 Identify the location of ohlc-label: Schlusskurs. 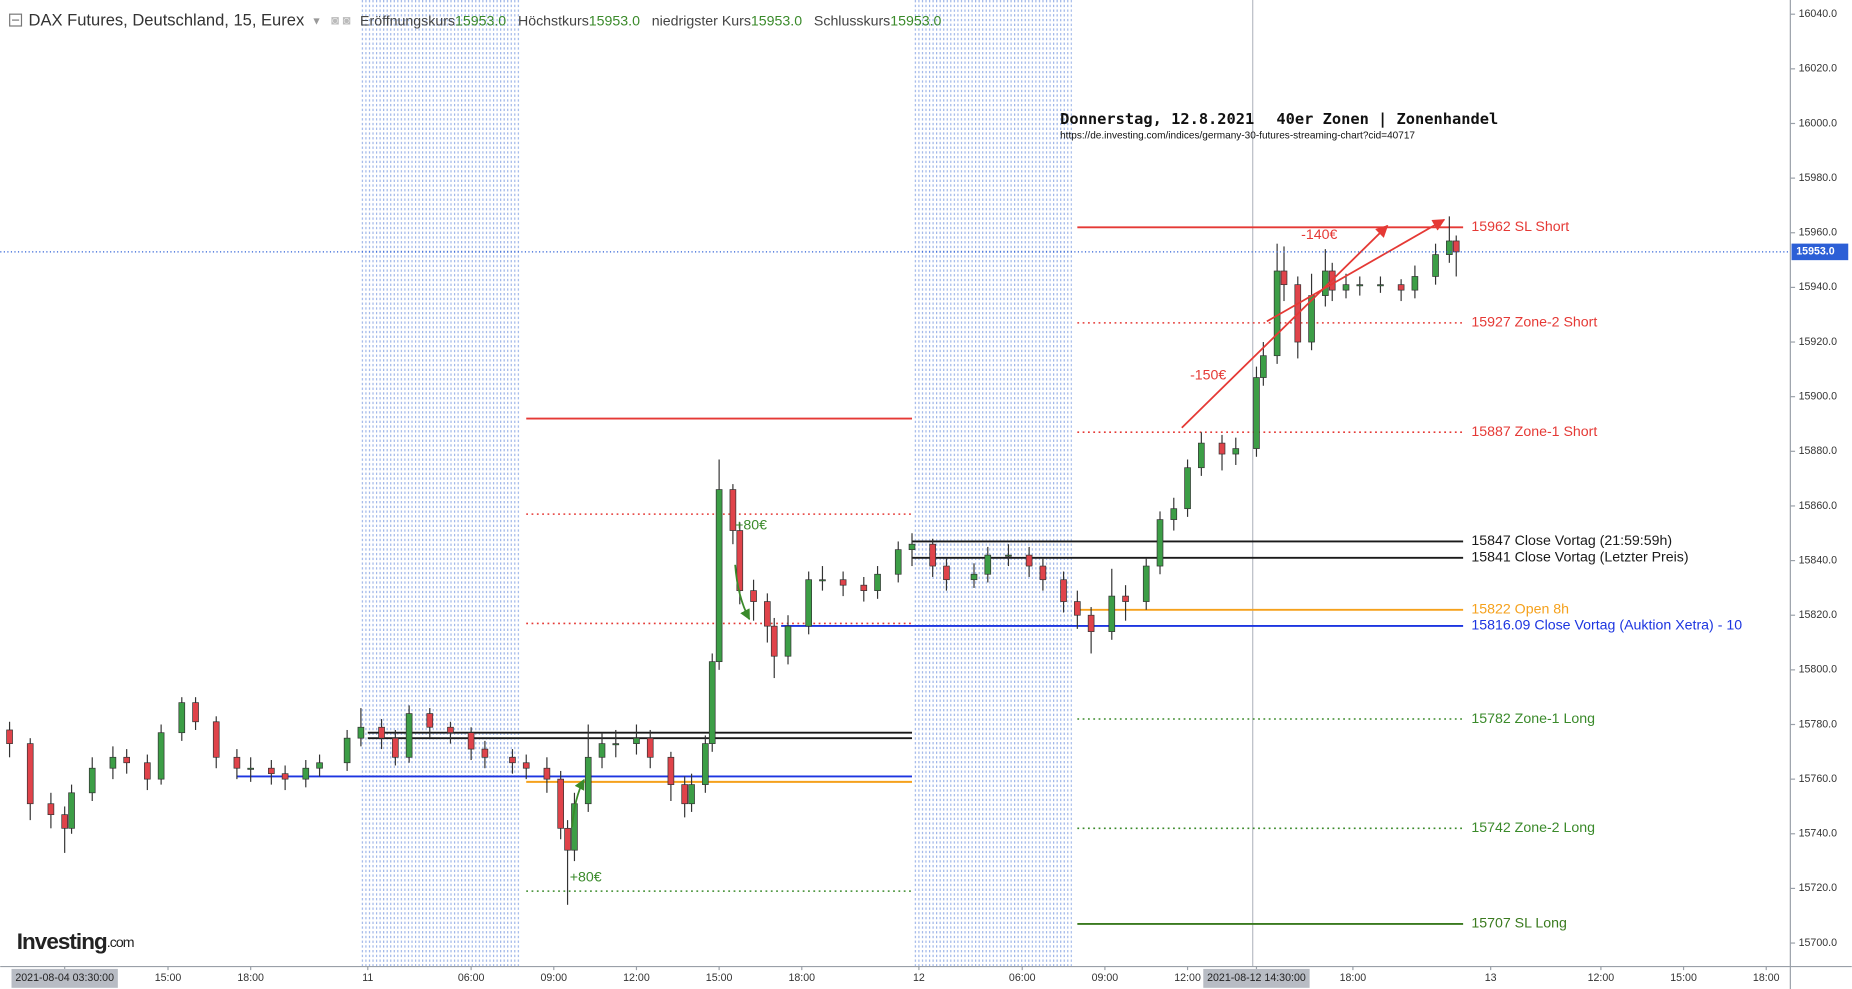
(852, 21).